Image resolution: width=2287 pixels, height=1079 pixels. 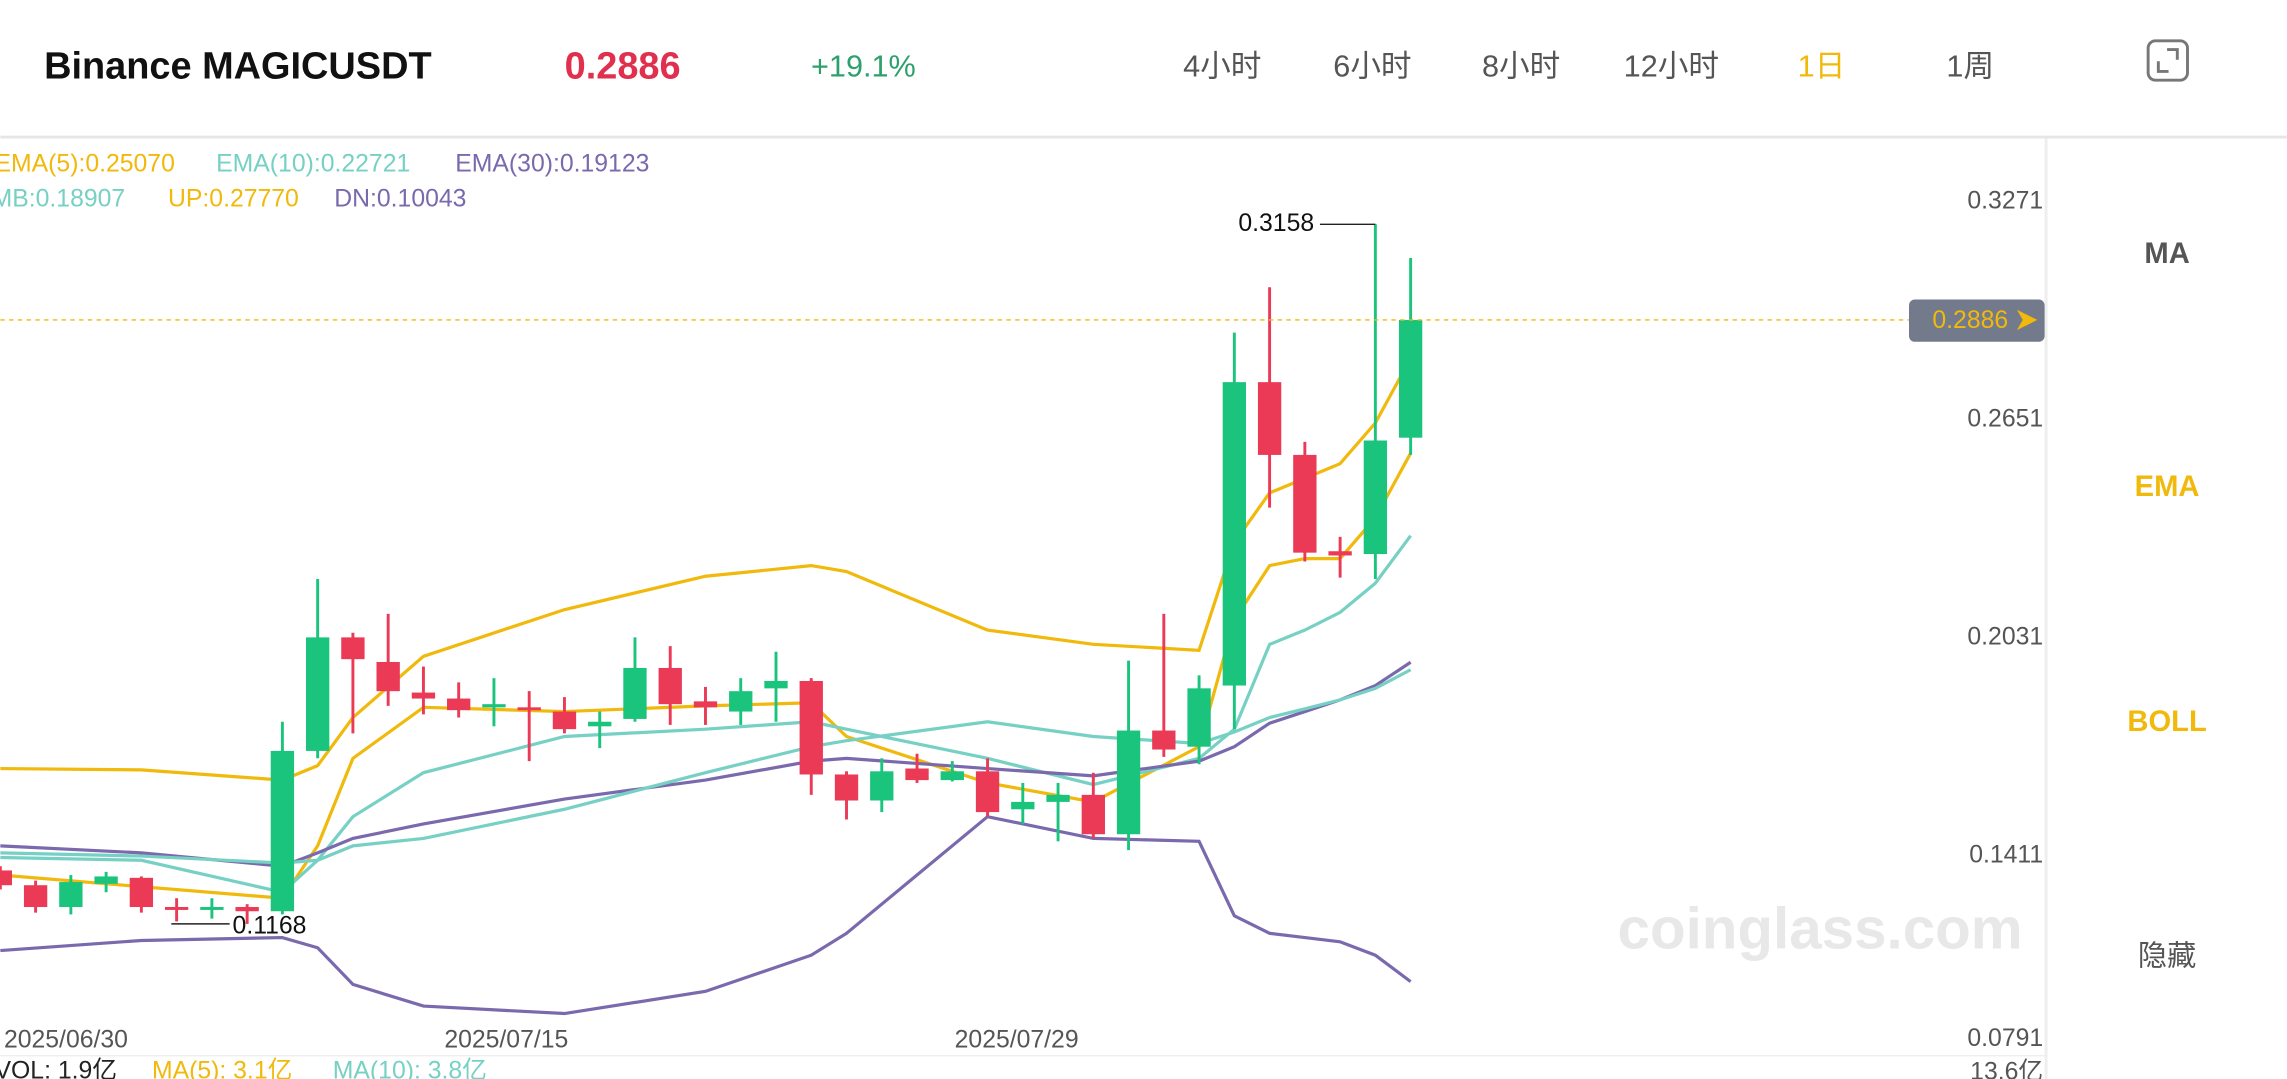 What do you see at coordinates (2027, 320) in the screenshot?
I see `last-price-arrow` at bounding box center [2027, 320].